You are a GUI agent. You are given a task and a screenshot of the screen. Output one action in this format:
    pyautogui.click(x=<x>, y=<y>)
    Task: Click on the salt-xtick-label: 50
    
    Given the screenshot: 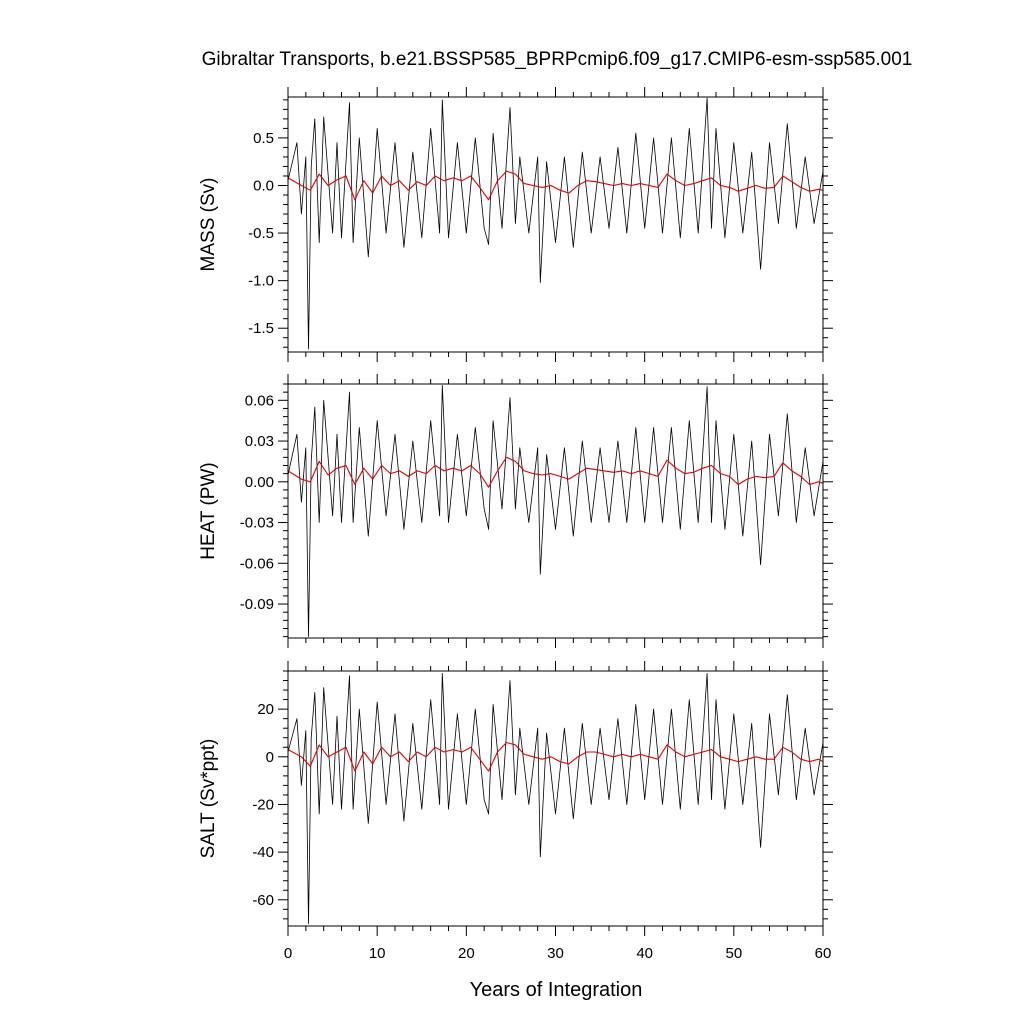 What is the action you would take?
    pyautogui.click(x=733, y=953)
    